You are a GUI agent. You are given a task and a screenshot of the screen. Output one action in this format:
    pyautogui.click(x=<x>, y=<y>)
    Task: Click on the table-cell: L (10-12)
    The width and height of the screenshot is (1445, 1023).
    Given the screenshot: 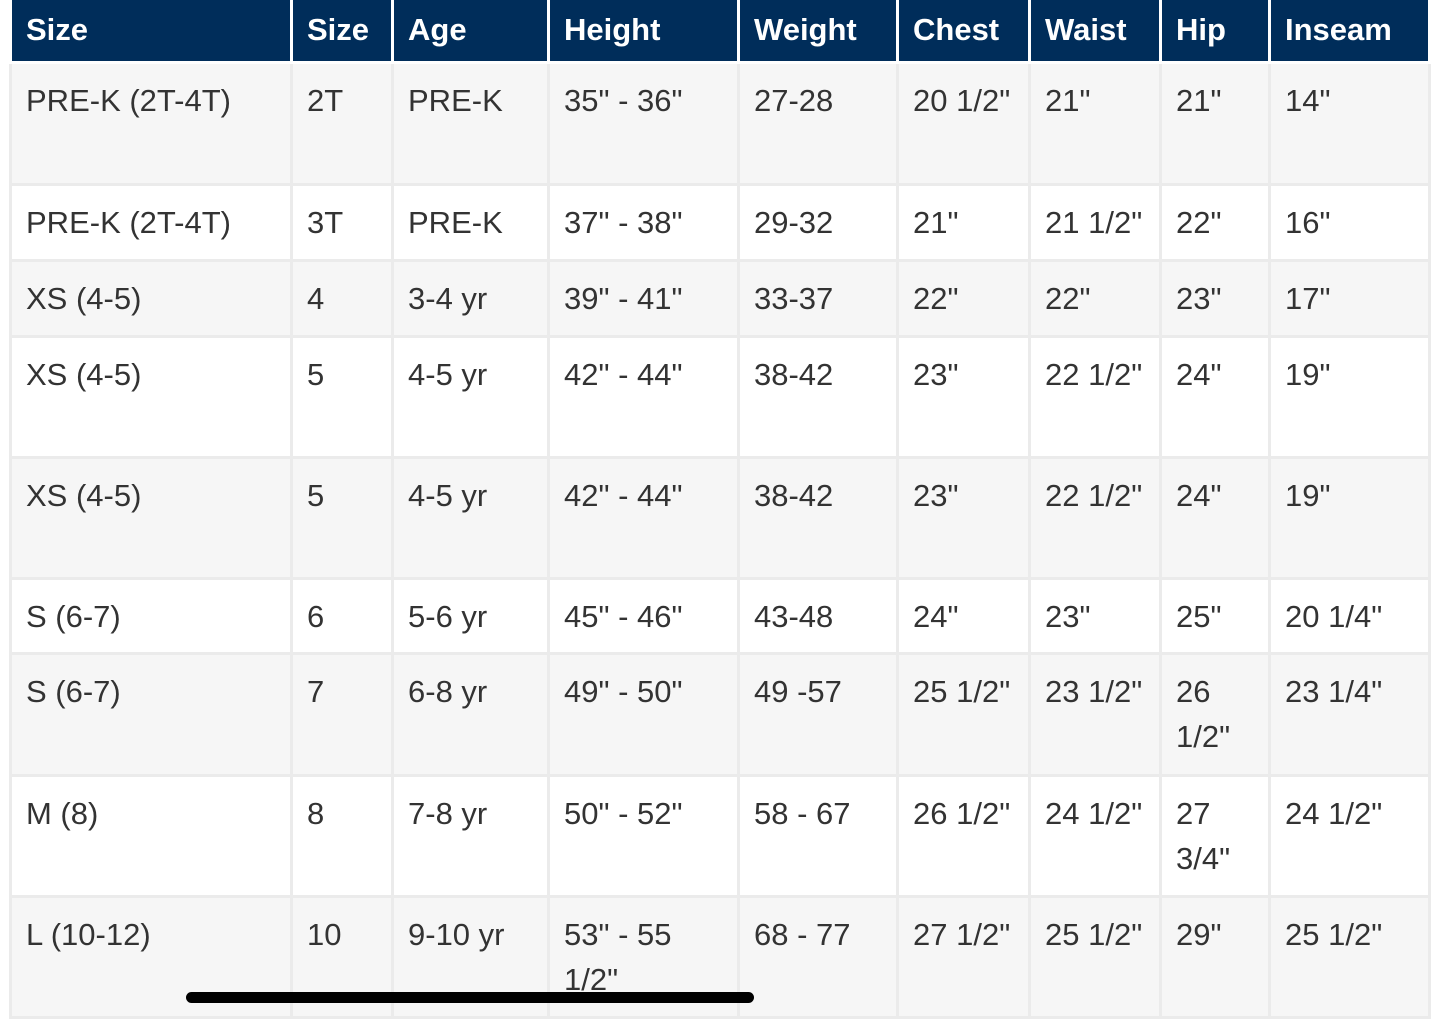 What is the action you would take?
    pyautogui.click(x=151, y=957)
    